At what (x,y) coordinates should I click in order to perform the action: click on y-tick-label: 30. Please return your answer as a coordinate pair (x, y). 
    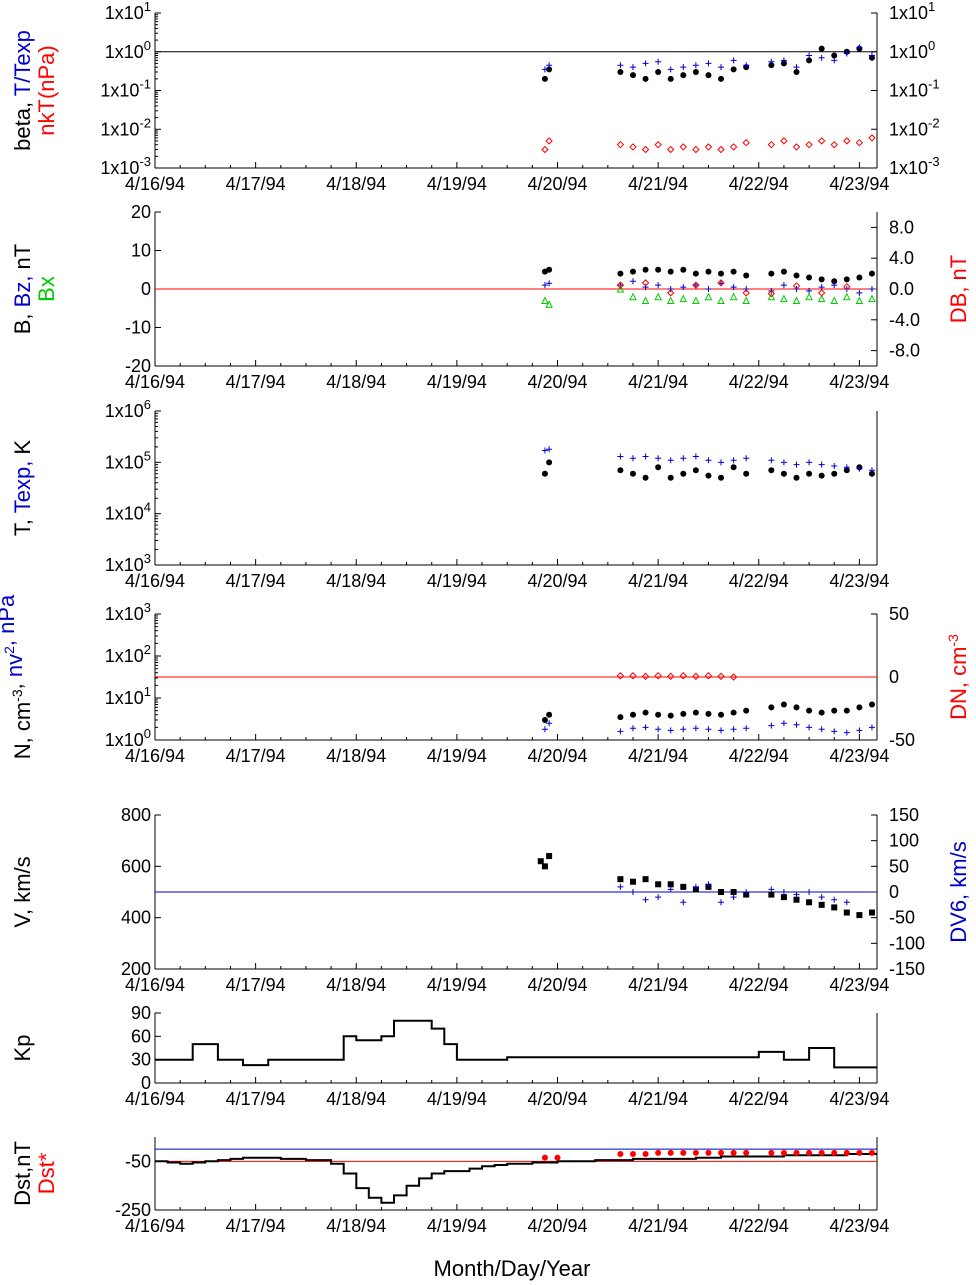
    Looking at the image, I should click on (141, 1060).